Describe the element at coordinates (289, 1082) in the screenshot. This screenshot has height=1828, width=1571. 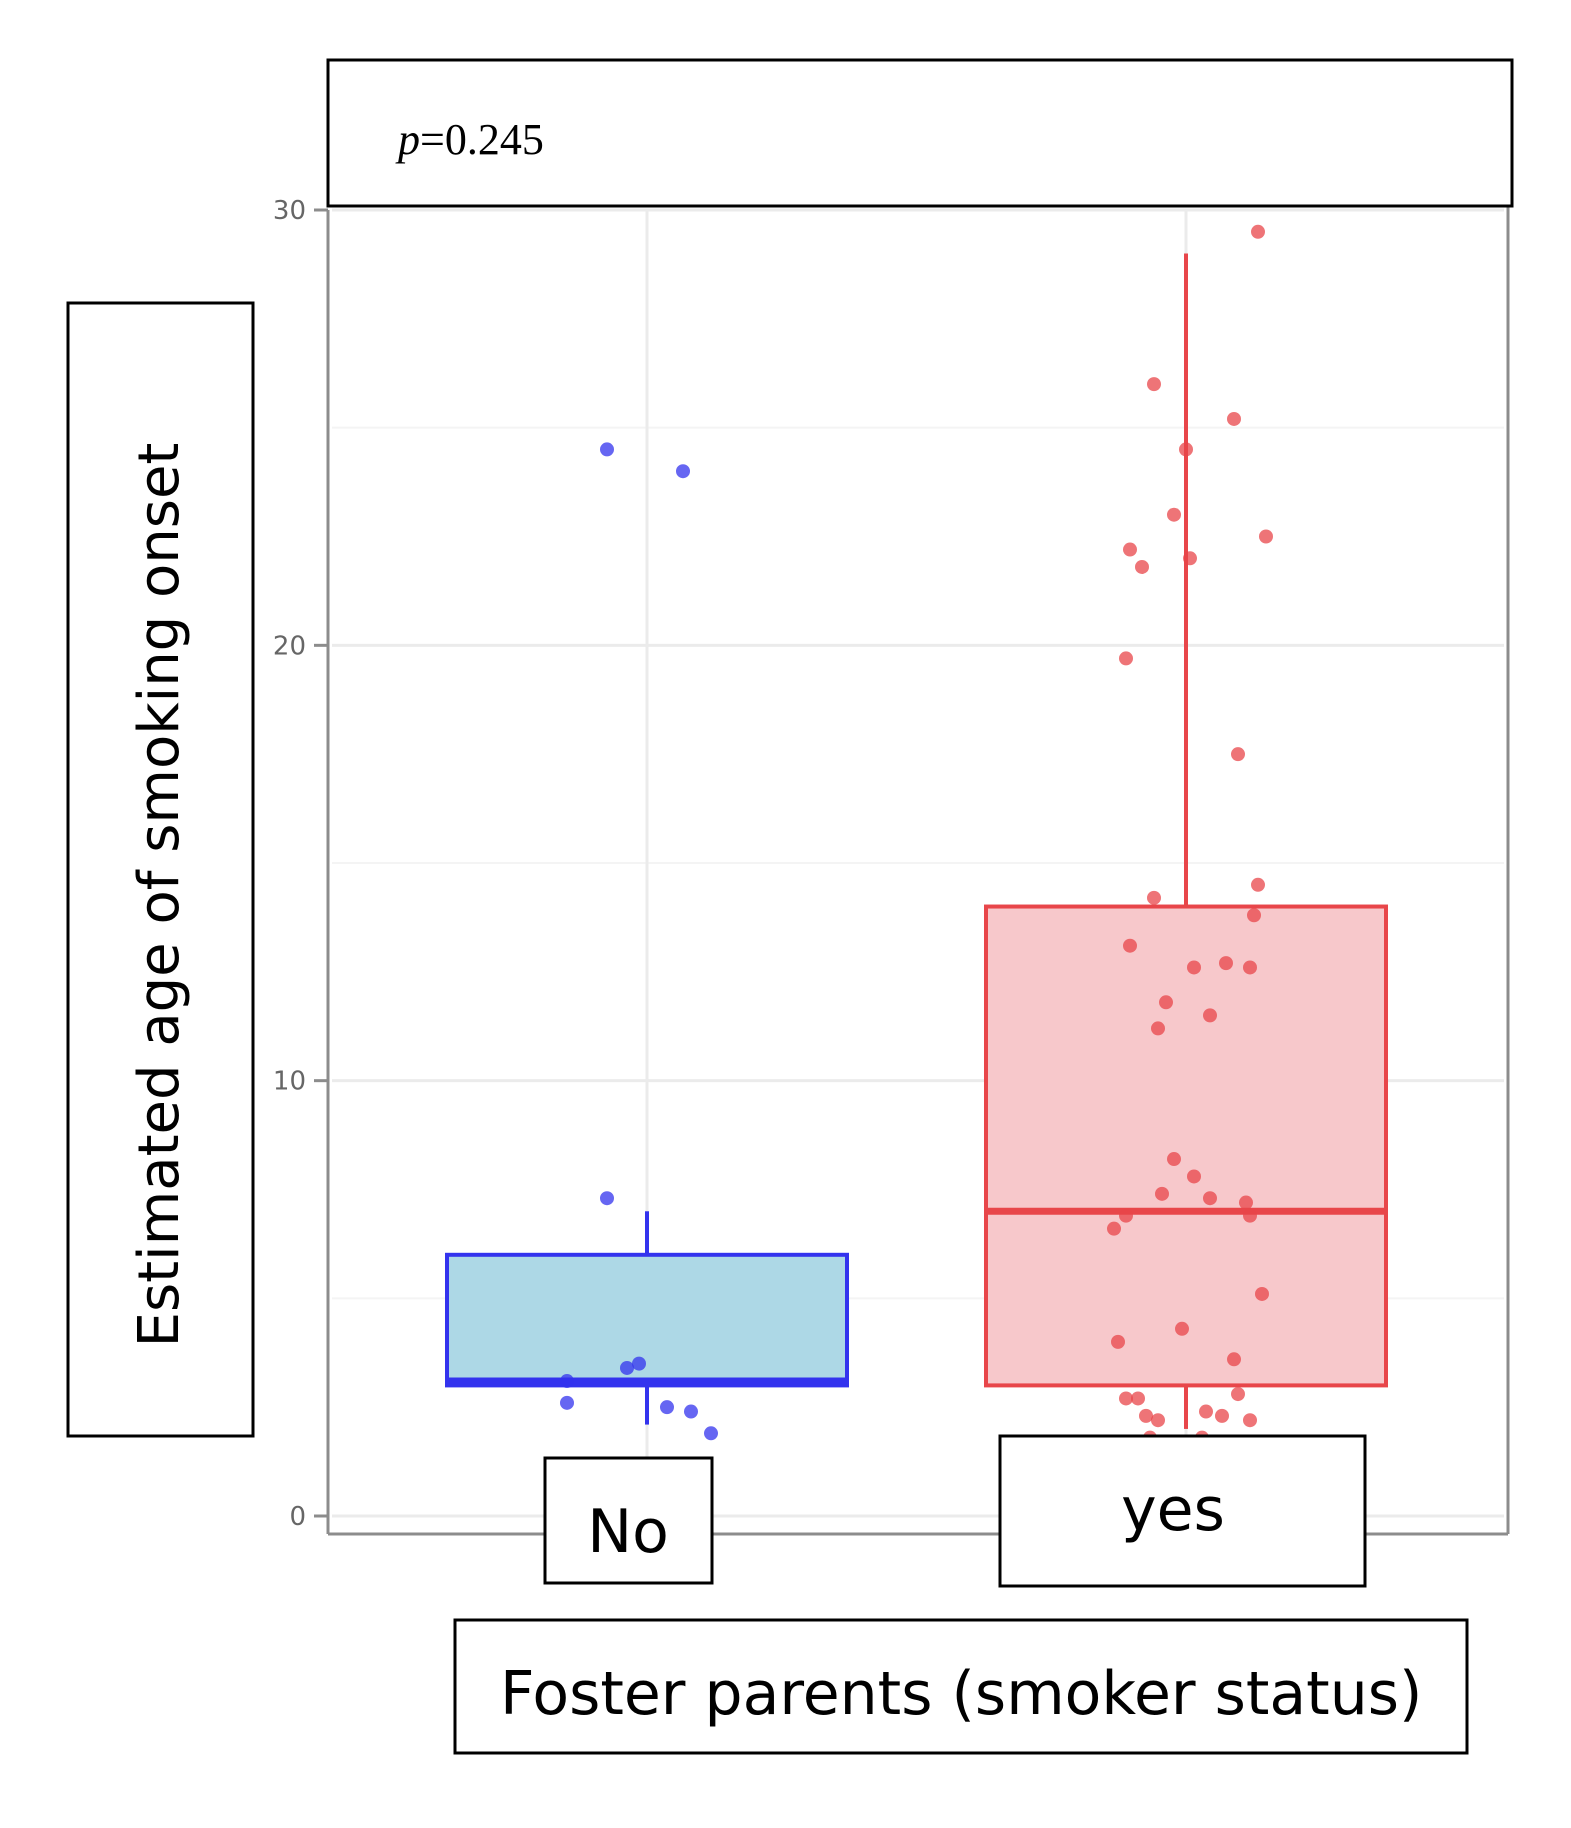
I see `y-tick-label: 10` at that location.